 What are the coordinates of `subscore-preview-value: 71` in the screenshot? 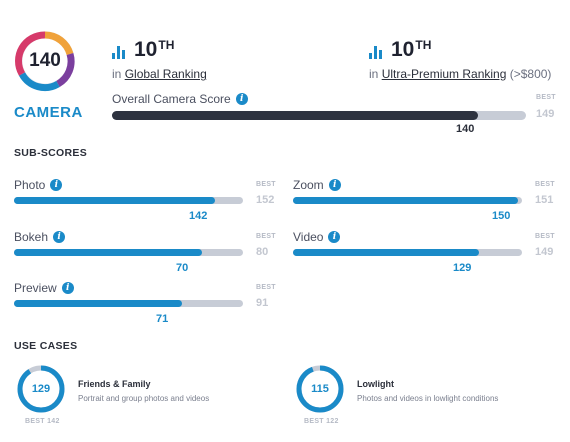 It's located at (162, 319).